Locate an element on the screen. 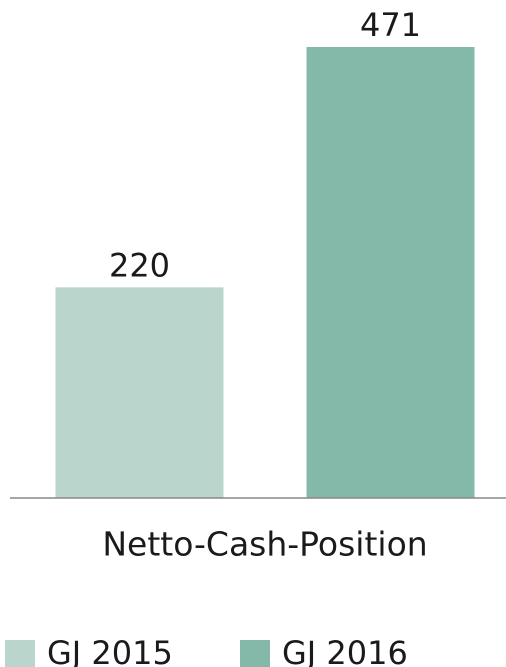 The image size is (506, 667). legend-label: GJ 2016 is located at coordinates (345, 650).